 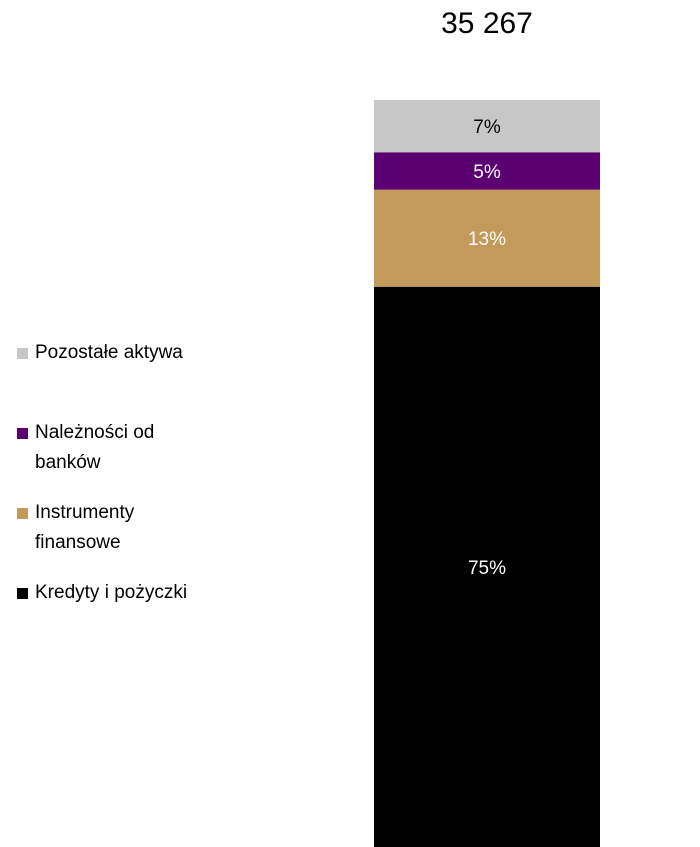 I want to click on bar-segment-label-3: 7%, so click(x=487, y=127).